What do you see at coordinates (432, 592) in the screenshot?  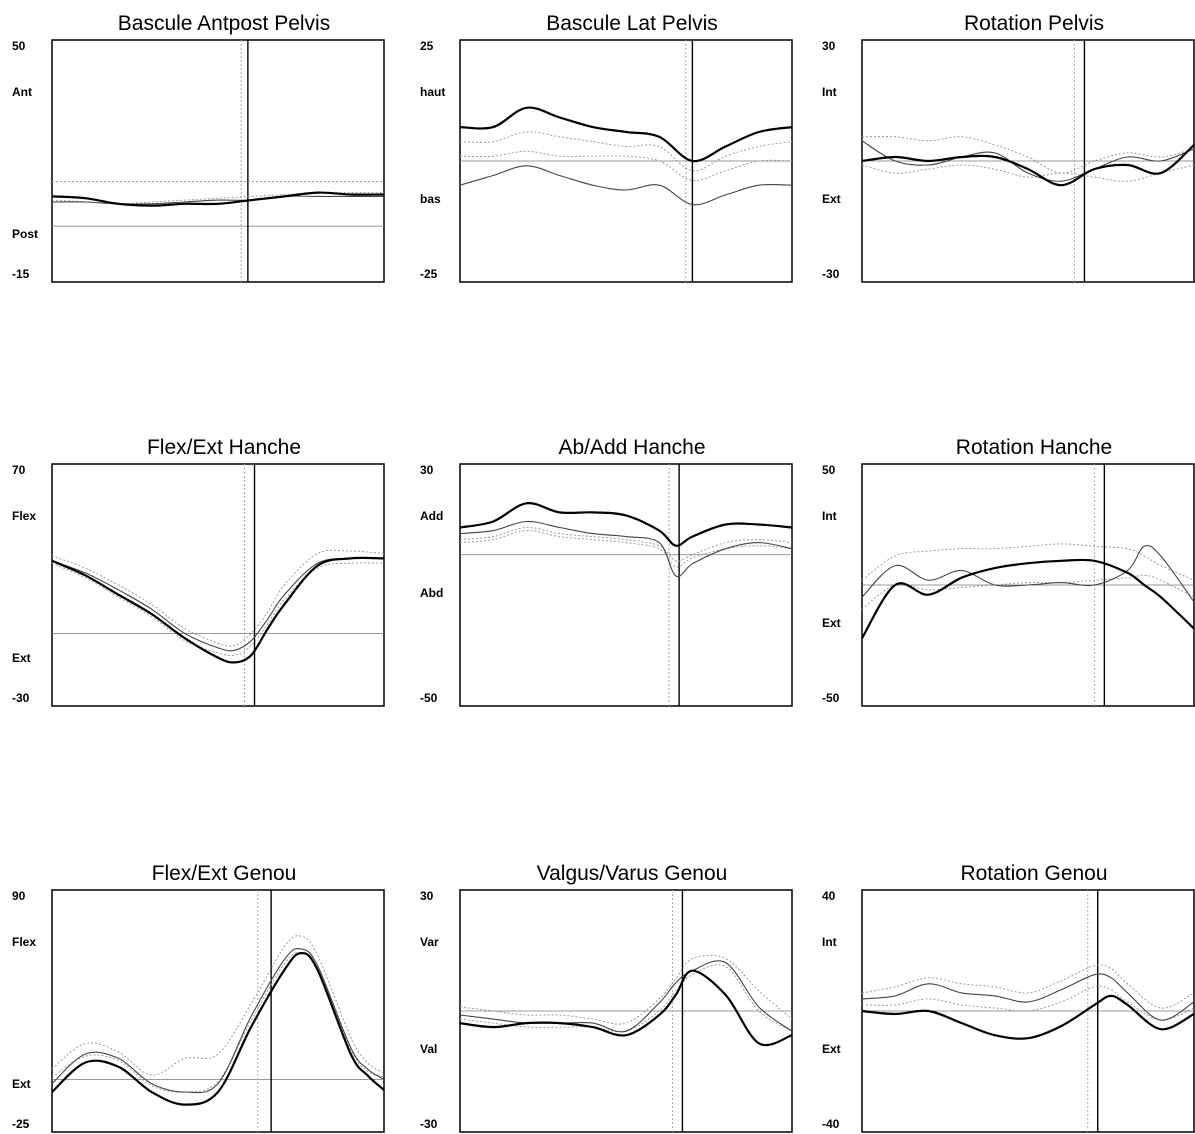 I see `y-axis-label-lower: Abd` at bounding box center [432, 592].